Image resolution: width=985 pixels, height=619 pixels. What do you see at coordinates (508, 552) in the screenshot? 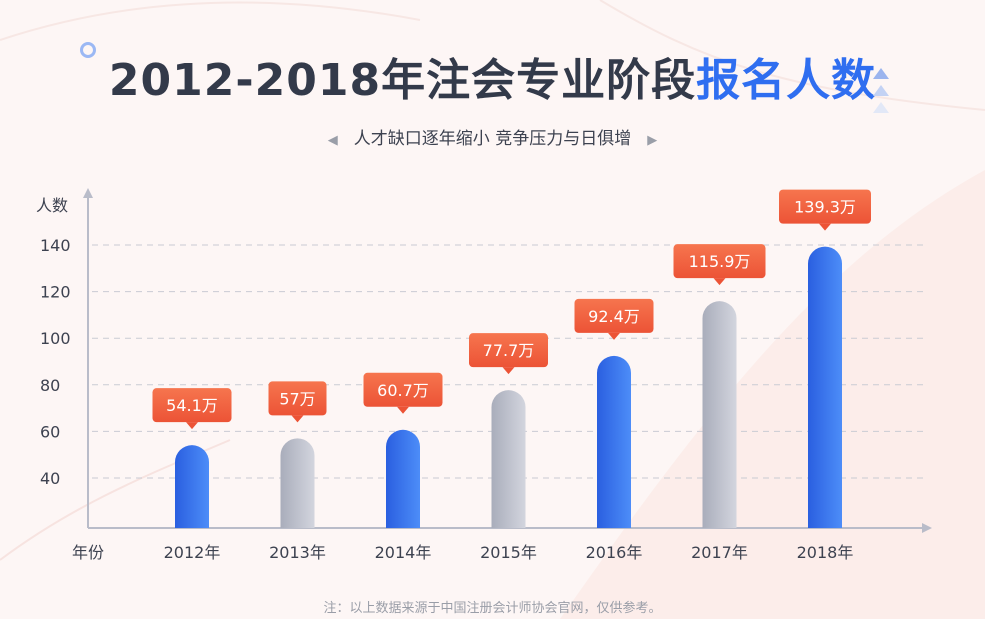
I see `x-tick-label: 2015年` at bounding box center [508, 552].